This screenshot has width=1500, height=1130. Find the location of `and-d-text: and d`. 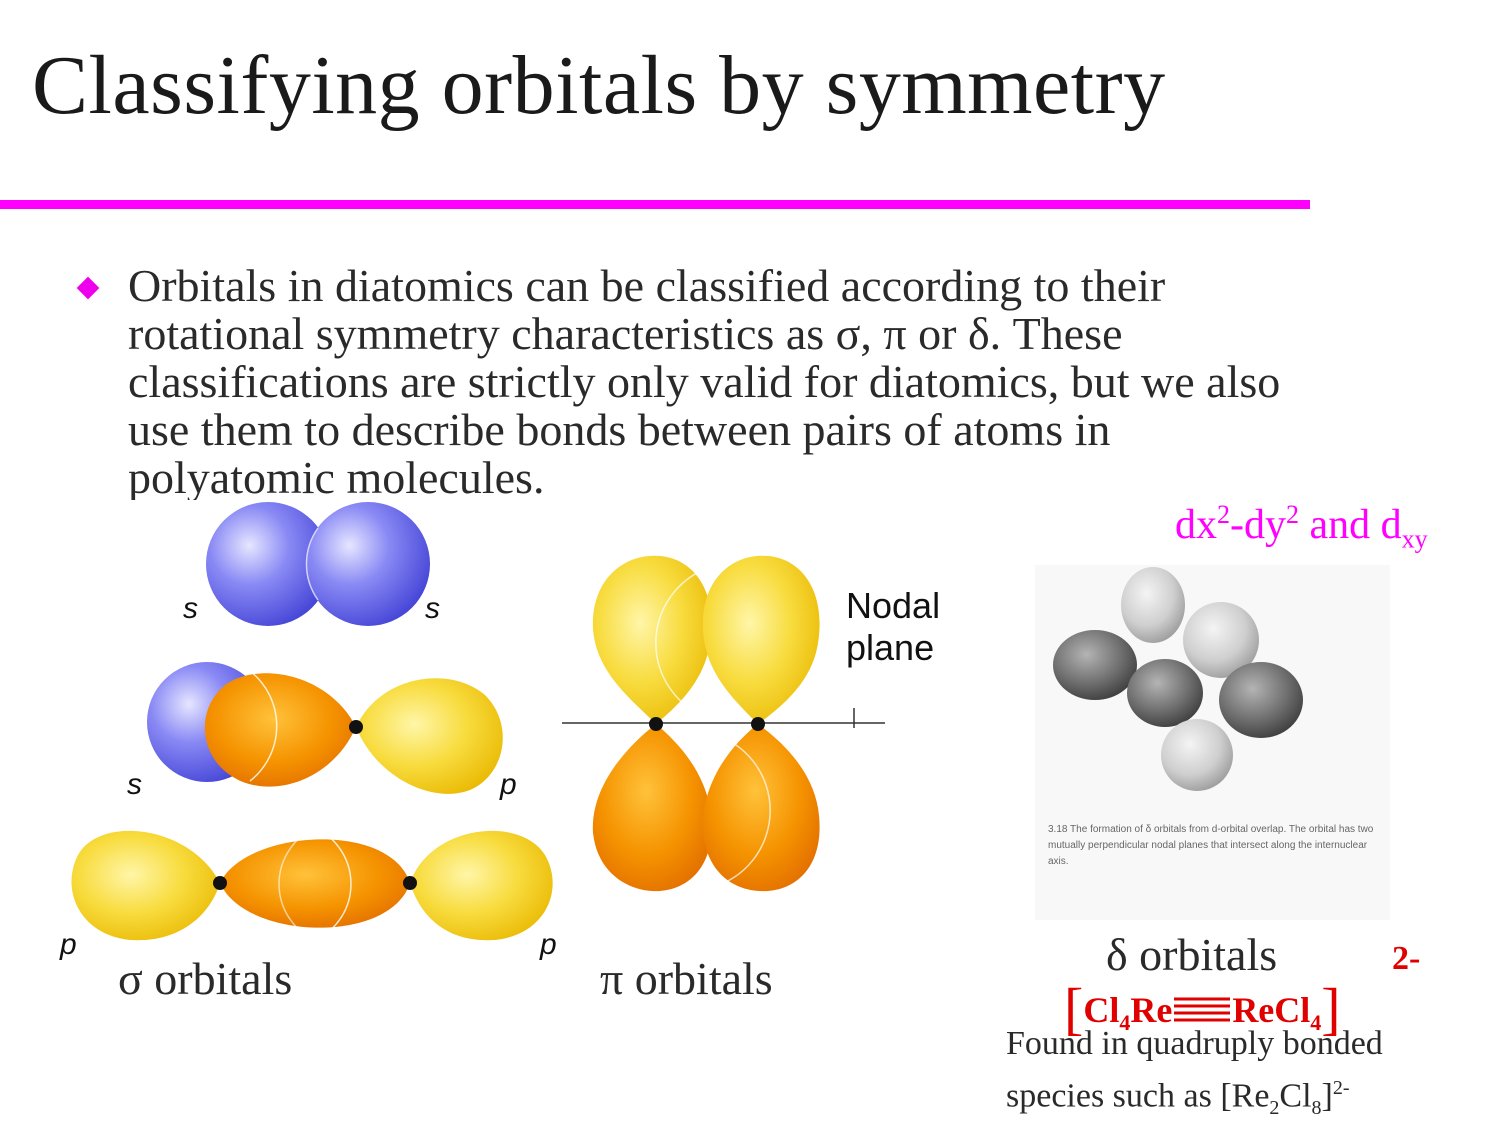

and-d-text: and d is located at coordinates (1350, 525).